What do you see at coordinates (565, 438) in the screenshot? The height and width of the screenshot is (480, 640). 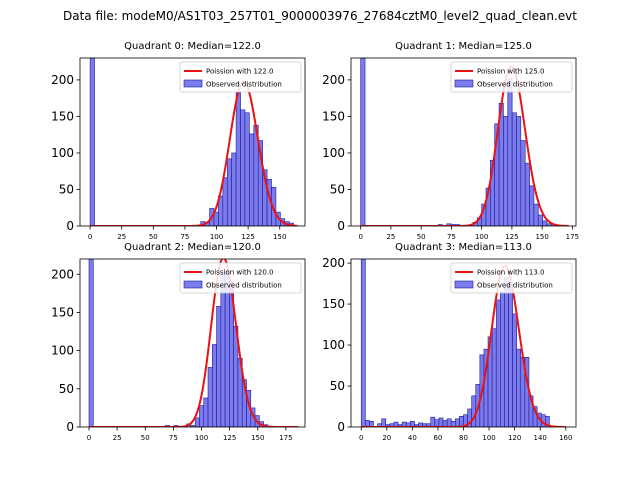 I see `x-tick-label: 160` at bounding box center [565, 438].